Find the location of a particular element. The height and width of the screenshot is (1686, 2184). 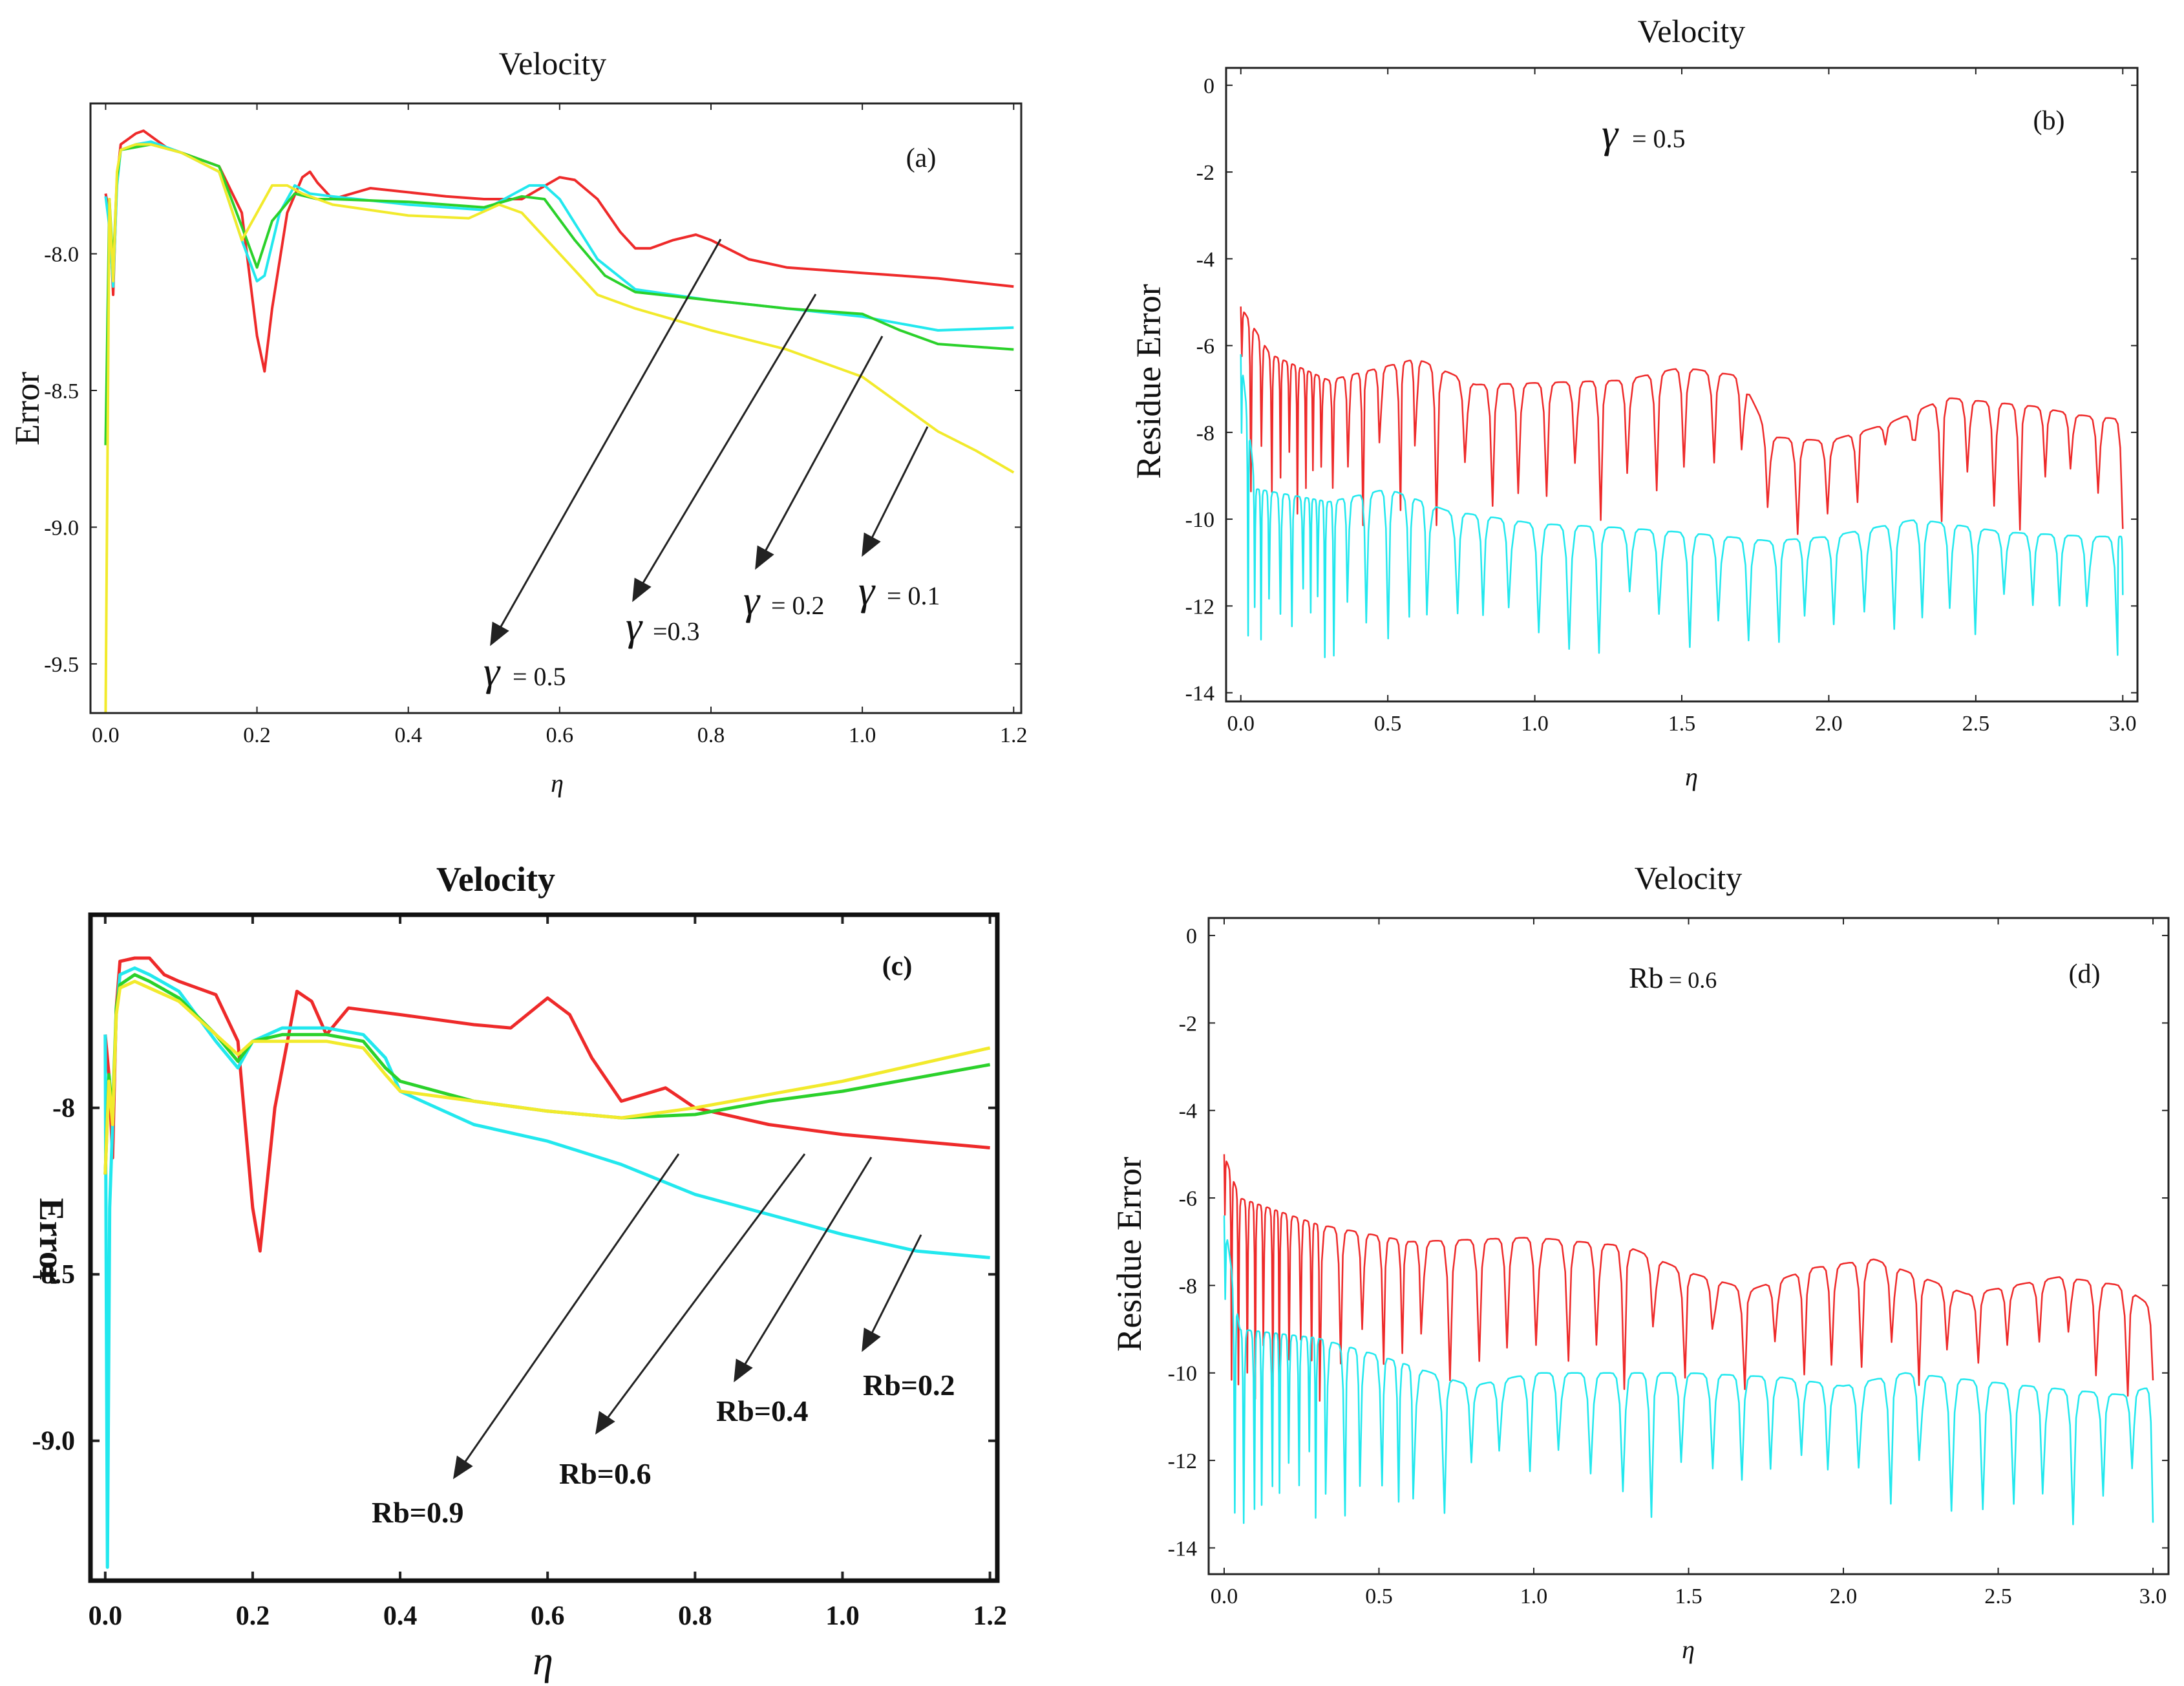

y-tick-label: -8.5 is located at coordinates (54, 1275).